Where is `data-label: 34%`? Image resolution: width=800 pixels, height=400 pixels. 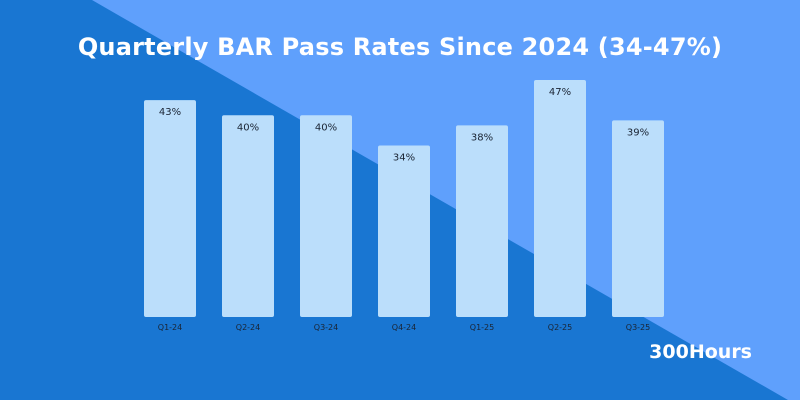 data-label: 34% is located at coordinates (404, 158).